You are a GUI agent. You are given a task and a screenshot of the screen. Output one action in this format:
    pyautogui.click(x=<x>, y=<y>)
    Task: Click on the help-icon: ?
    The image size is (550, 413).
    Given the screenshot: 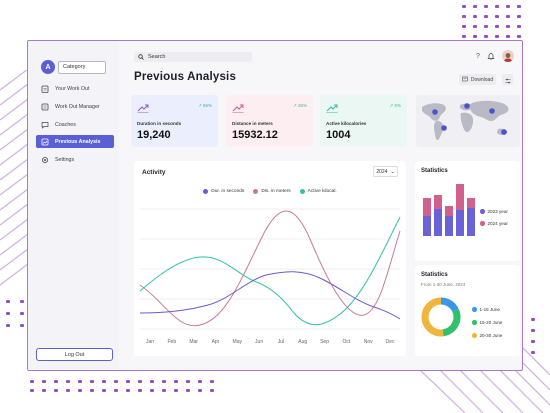 What is the action you would take?
    pyautogui.click(x=478, y=56)
    